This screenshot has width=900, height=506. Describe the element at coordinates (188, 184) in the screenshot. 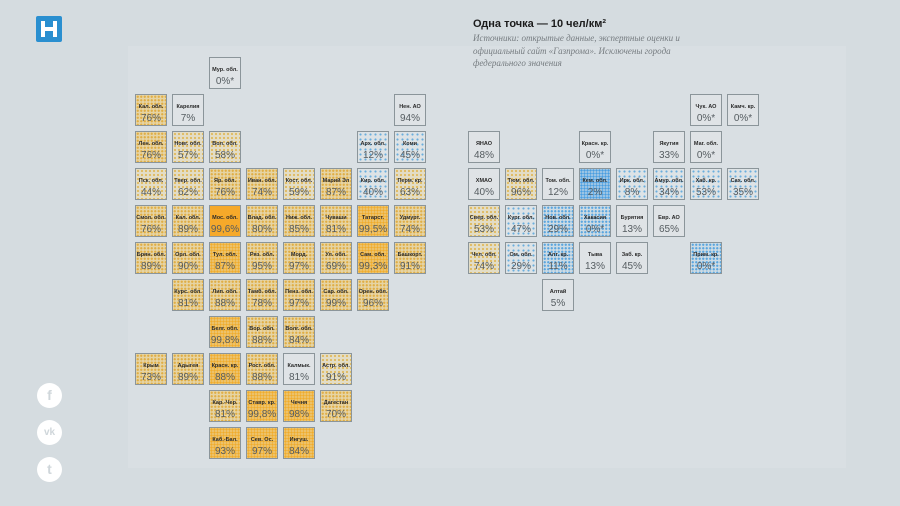

I see `region-tile: Твер. обл. 62%` at that location.